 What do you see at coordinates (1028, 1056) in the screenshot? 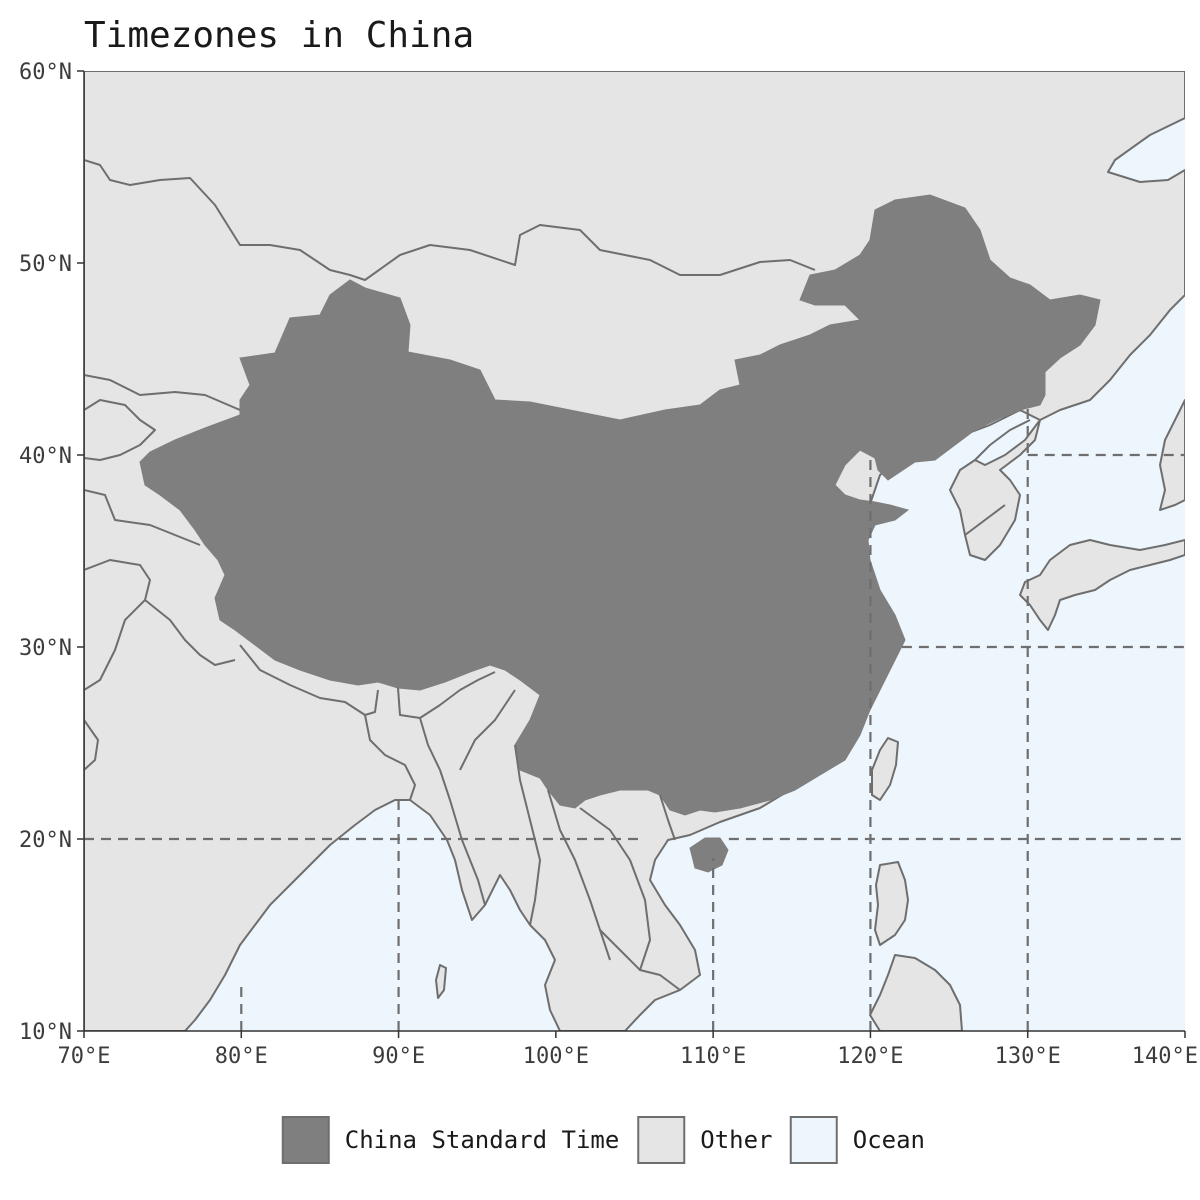
I see `lon-tick-label: 130°E` at bounding box center [1028, 1056].